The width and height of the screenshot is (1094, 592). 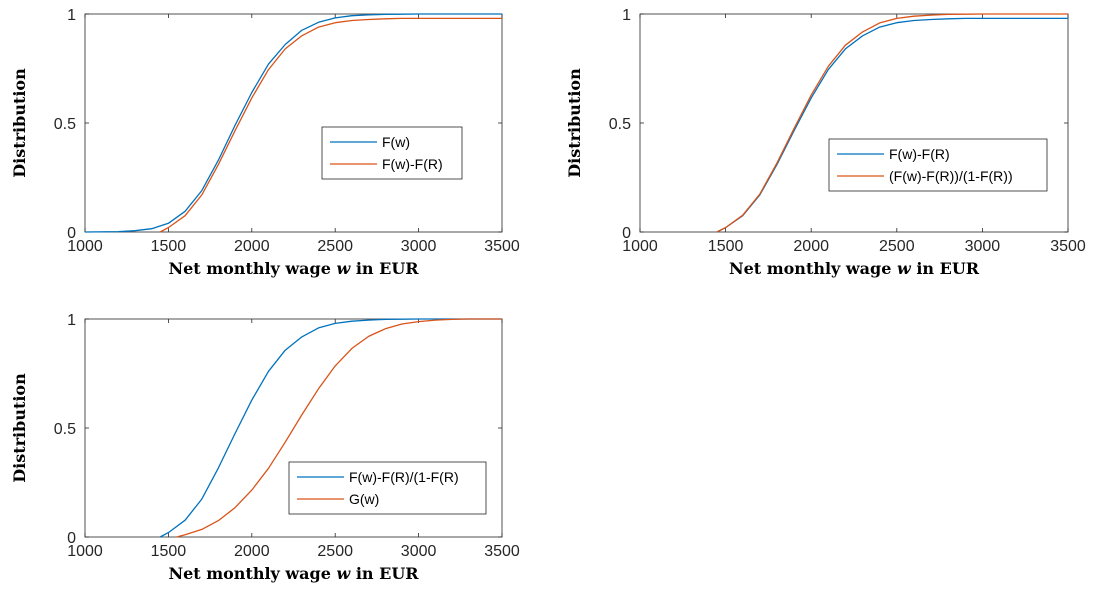 I want to click on legend-label-2: G(w), so click(x=364, y=499).